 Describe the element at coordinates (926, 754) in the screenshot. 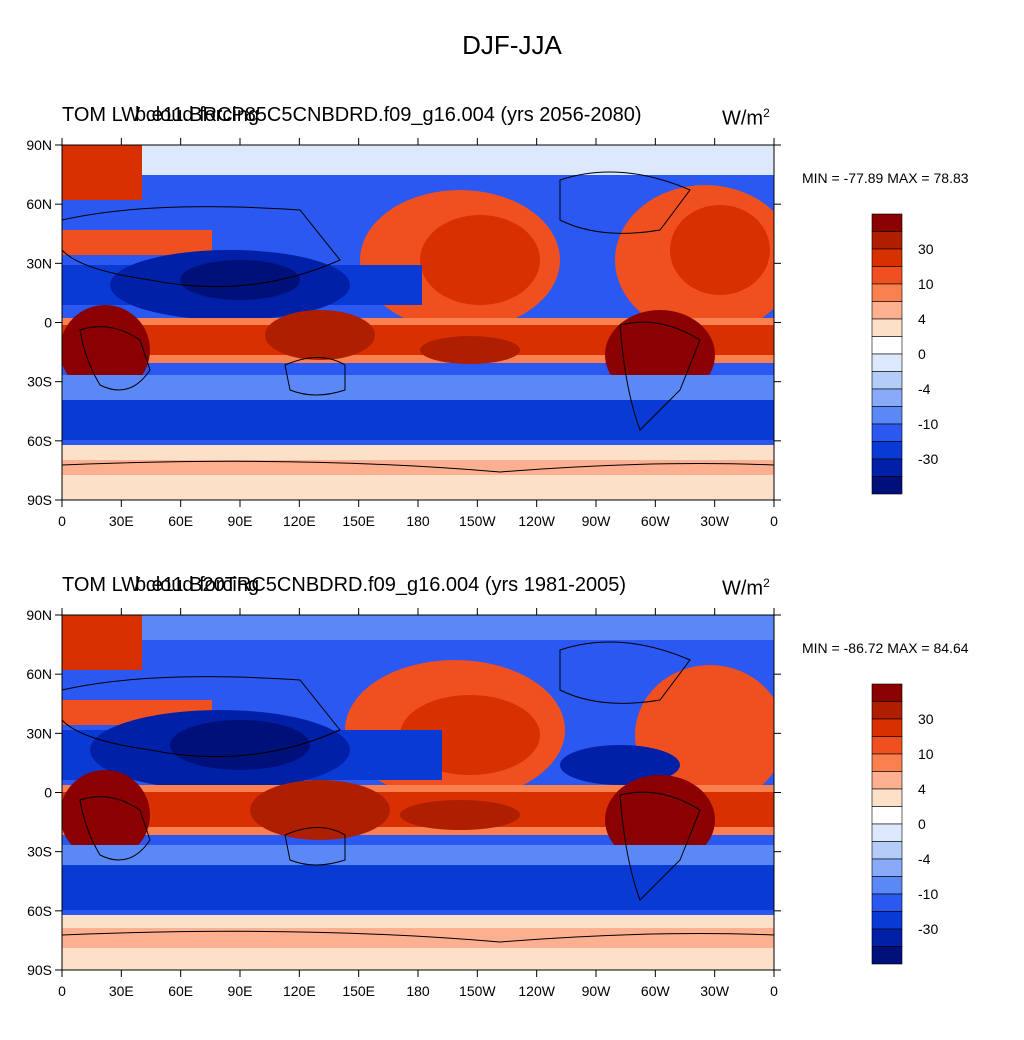

I see `colorbar-label: 10` at that location.